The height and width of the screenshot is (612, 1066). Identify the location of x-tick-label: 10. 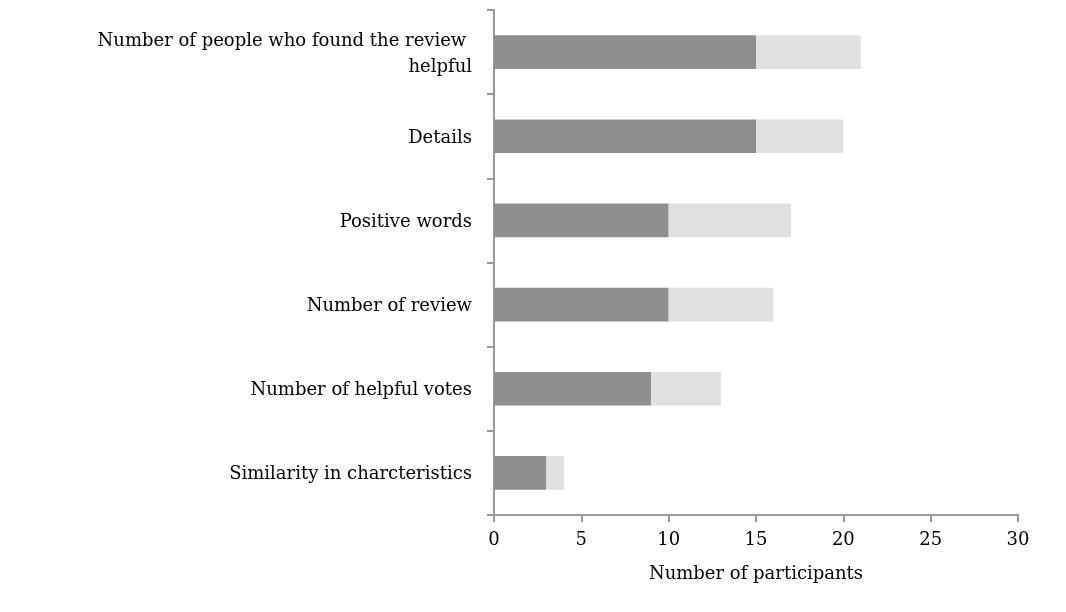
(669, 538).